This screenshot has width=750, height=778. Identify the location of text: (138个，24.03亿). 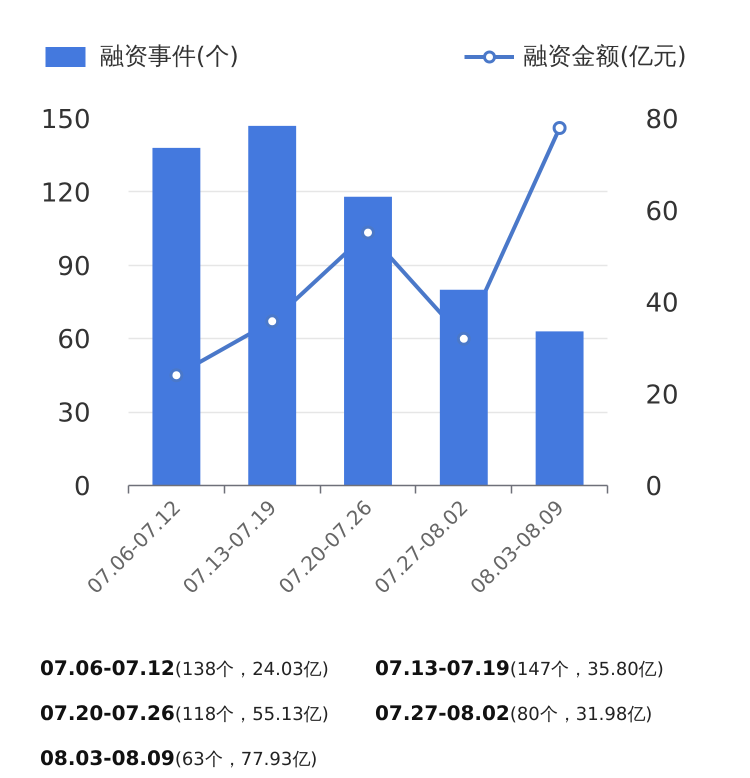
(251, 669).